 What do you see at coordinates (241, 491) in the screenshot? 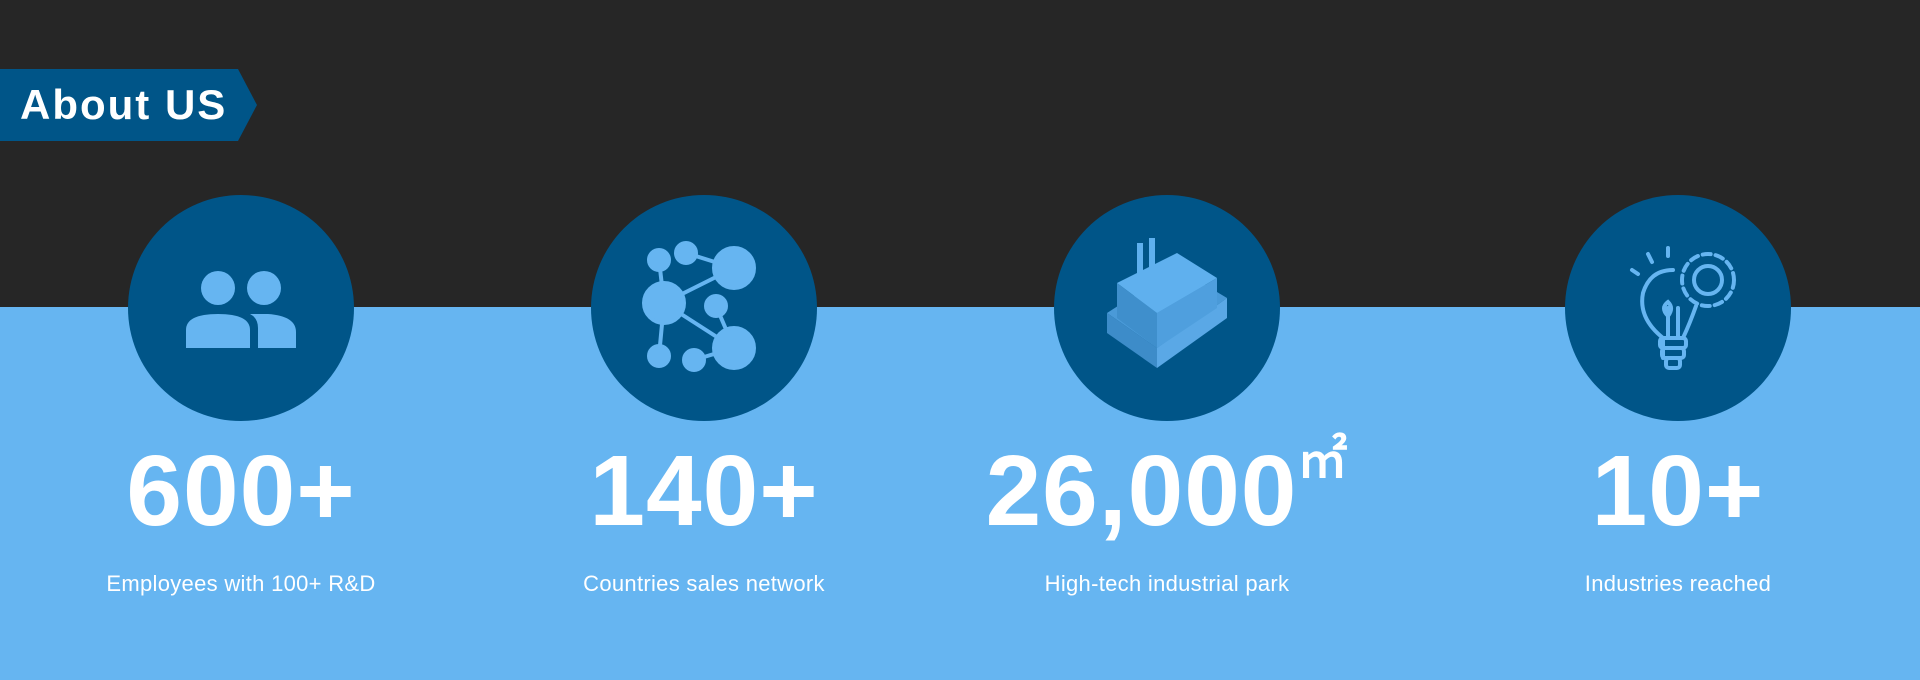
I see `stat-value: 600+` at bounding box center [241, 491].